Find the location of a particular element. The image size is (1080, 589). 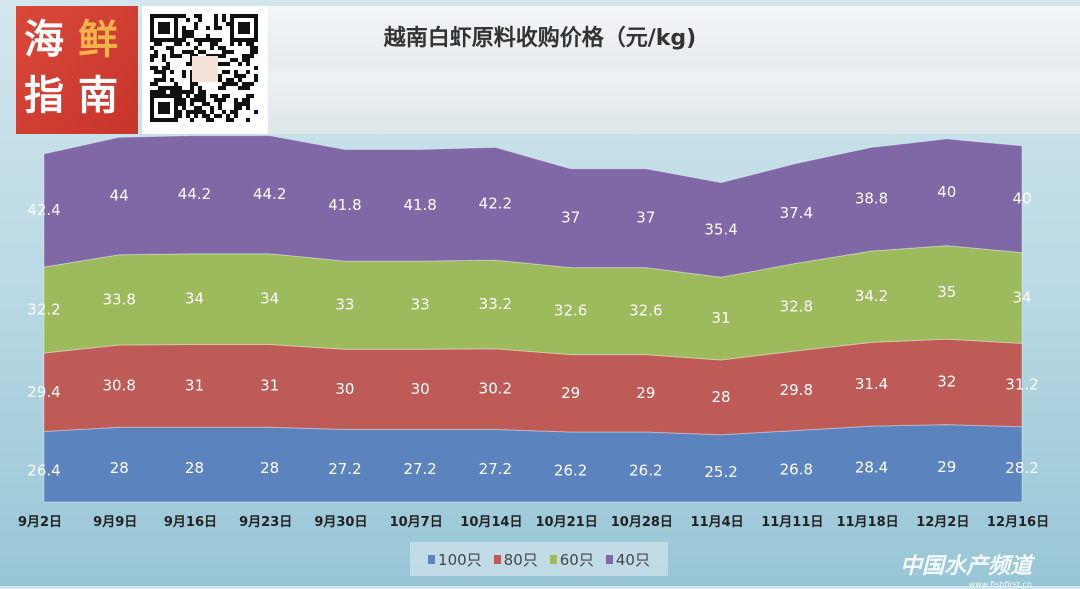

data-label: 42.2 is located at coordinates (495, 203).